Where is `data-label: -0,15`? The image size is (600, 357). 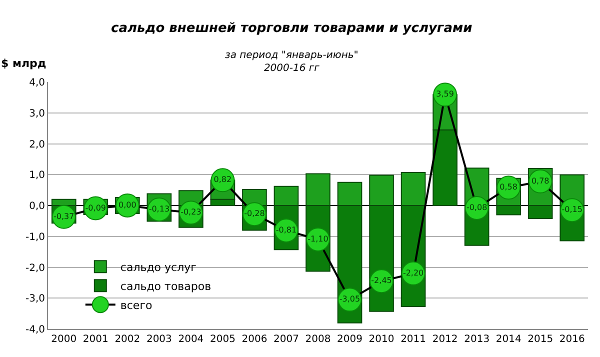 data-label: -0,15 is located at coordinates (572, 209).